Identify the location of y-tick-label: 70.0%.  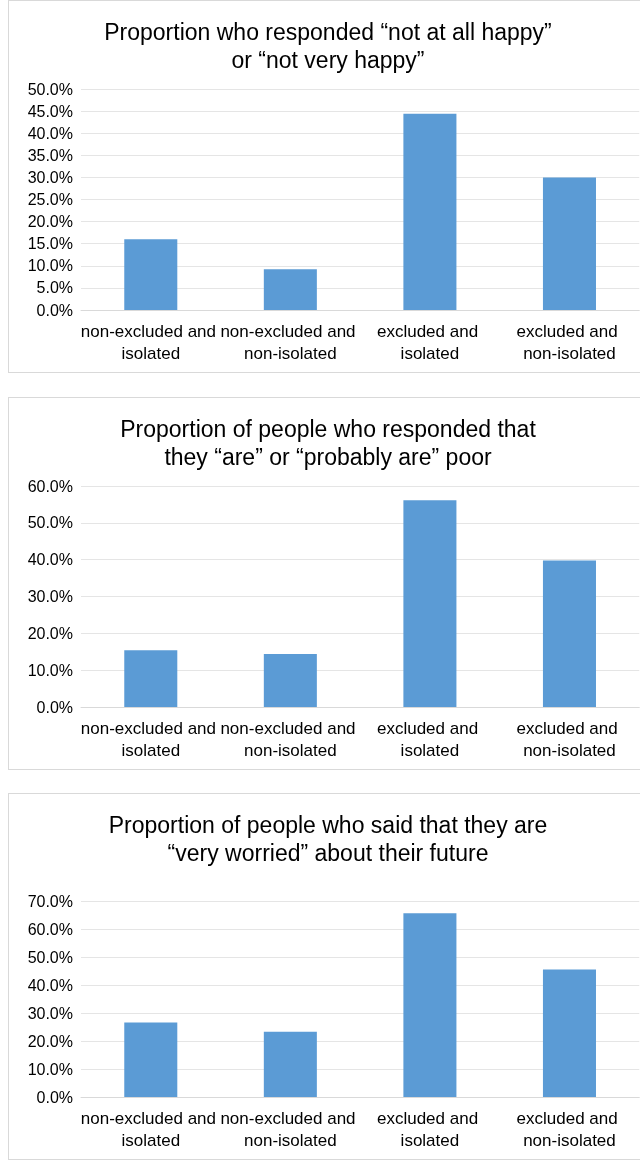
(50, 901).